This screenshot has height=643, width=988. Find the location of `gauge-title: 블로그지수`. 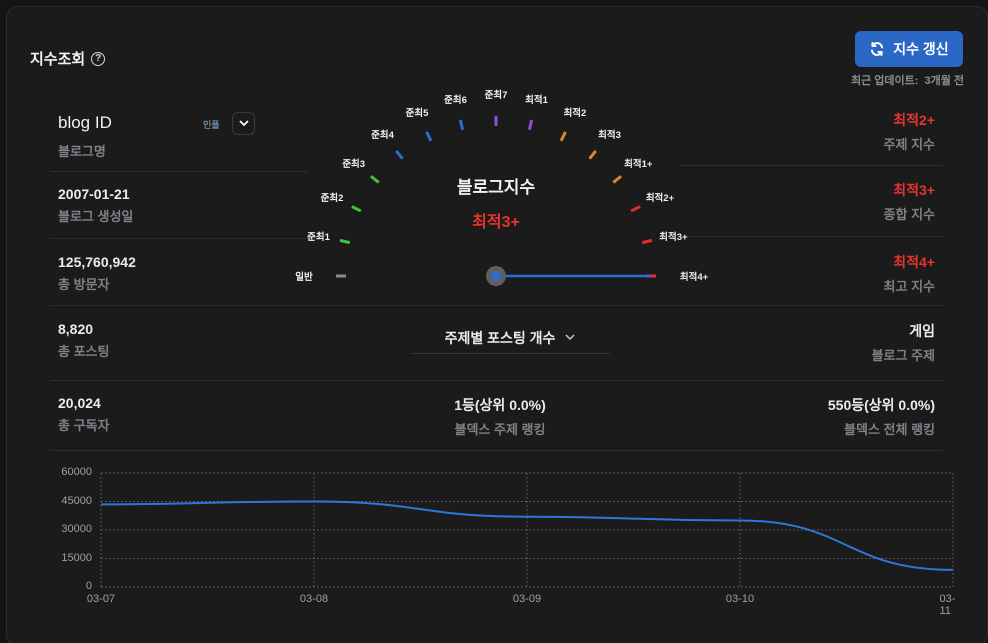

gauge-title: 블로그지수 is located at coordinates (496, 187).